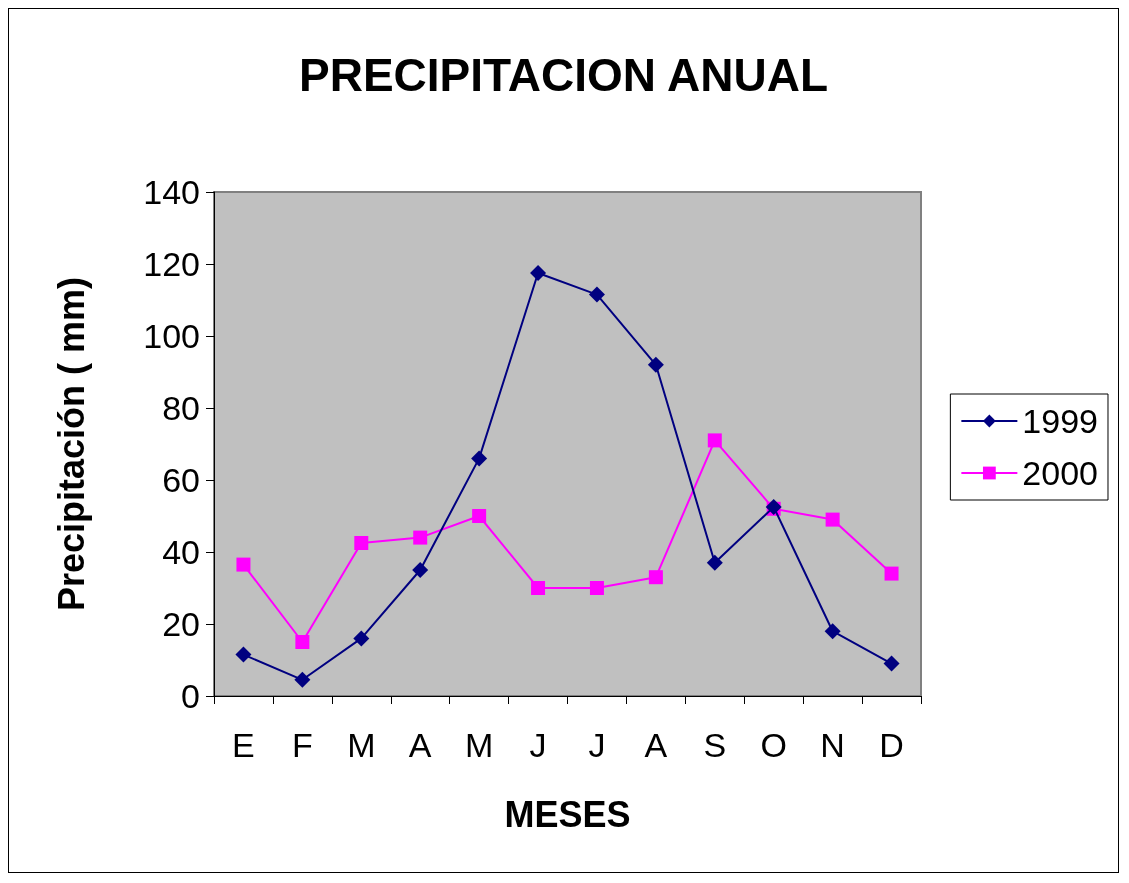 The height and width of the screenshot is (883, 1129). I want to click on x-tick-label: E, so click(243, 745).